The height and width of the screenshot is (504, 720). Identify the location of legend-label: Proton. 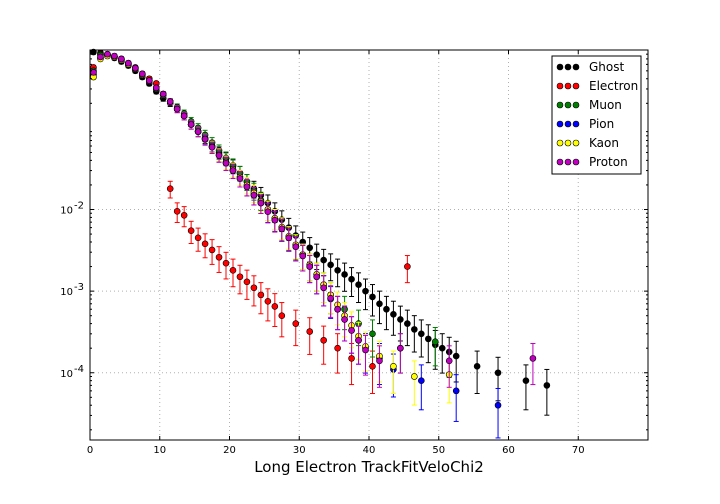
(608, 162).